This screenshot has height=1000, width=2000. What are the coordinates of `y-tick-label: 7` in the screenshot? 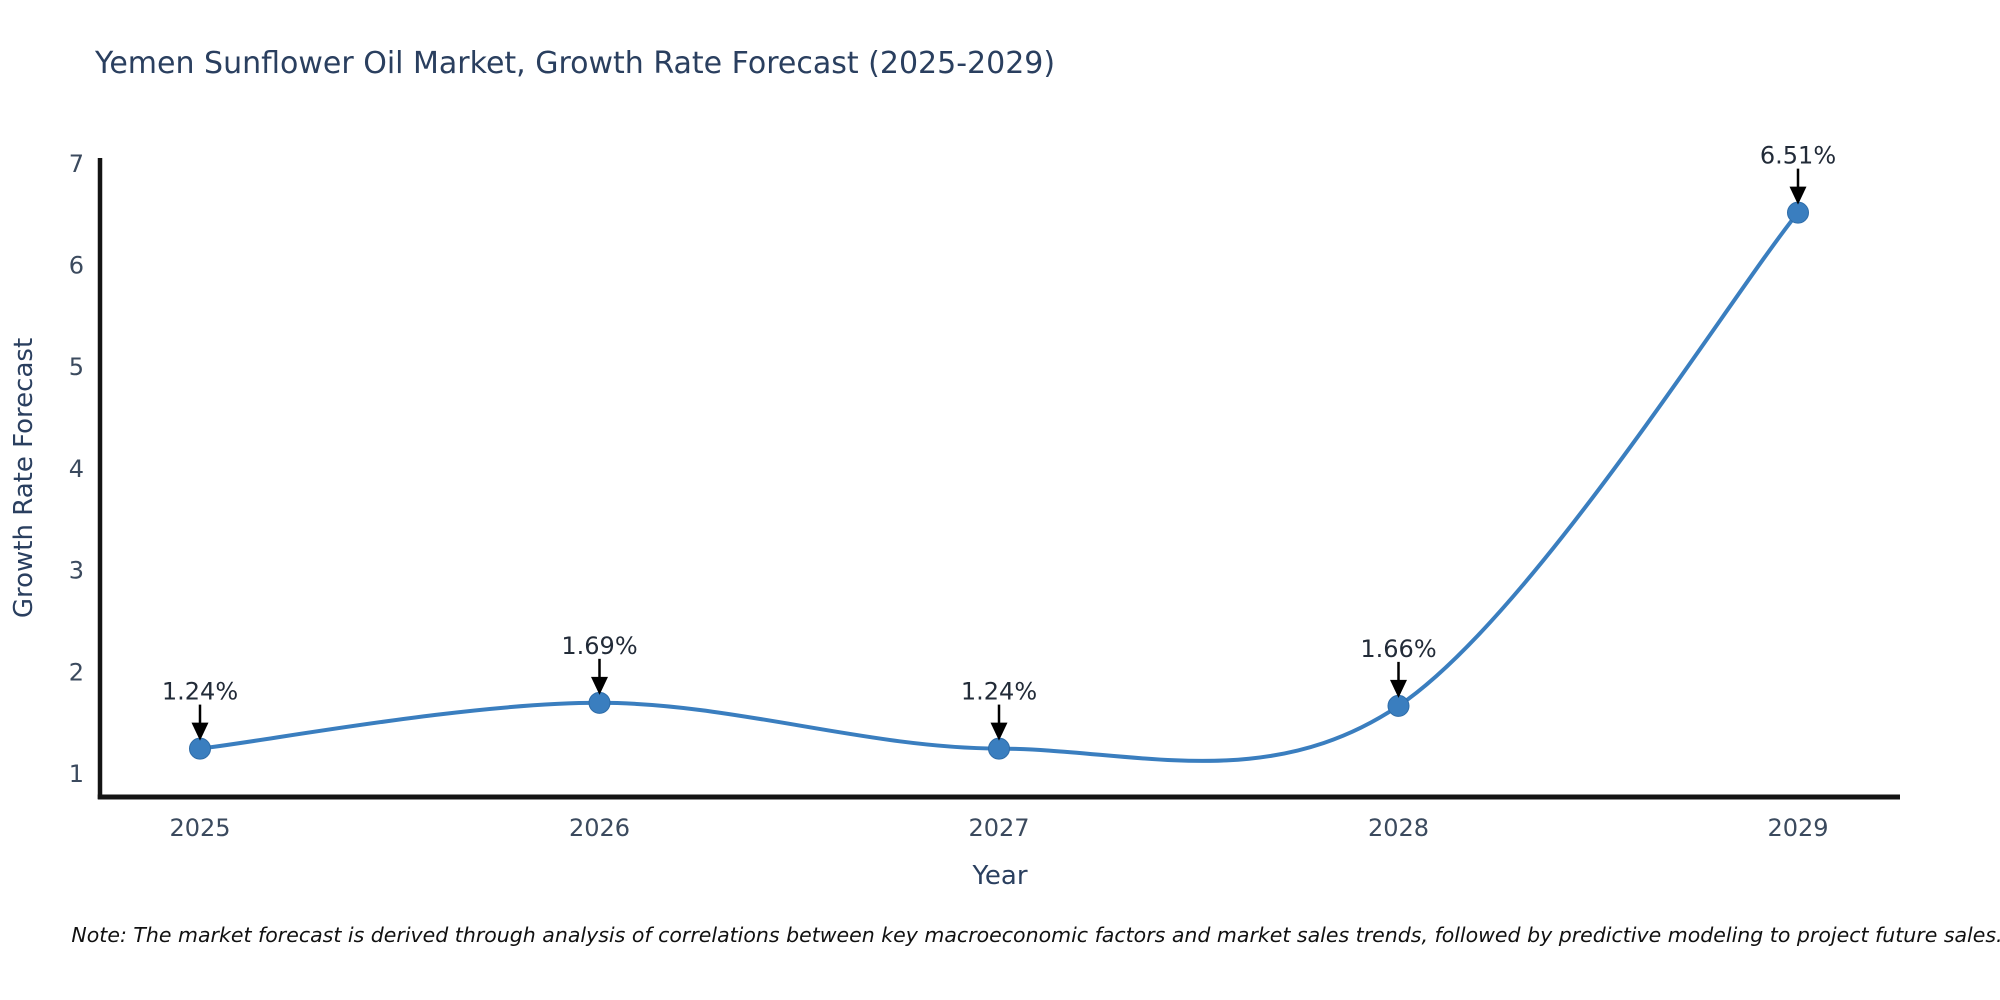 It's located at (76, 164).